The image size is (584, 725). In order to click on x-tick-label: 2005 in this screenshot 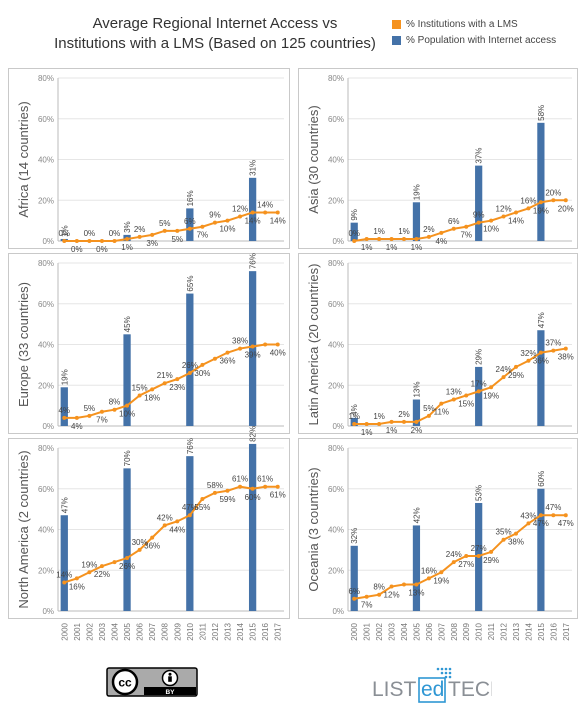, I will do `click(127, 631)`.